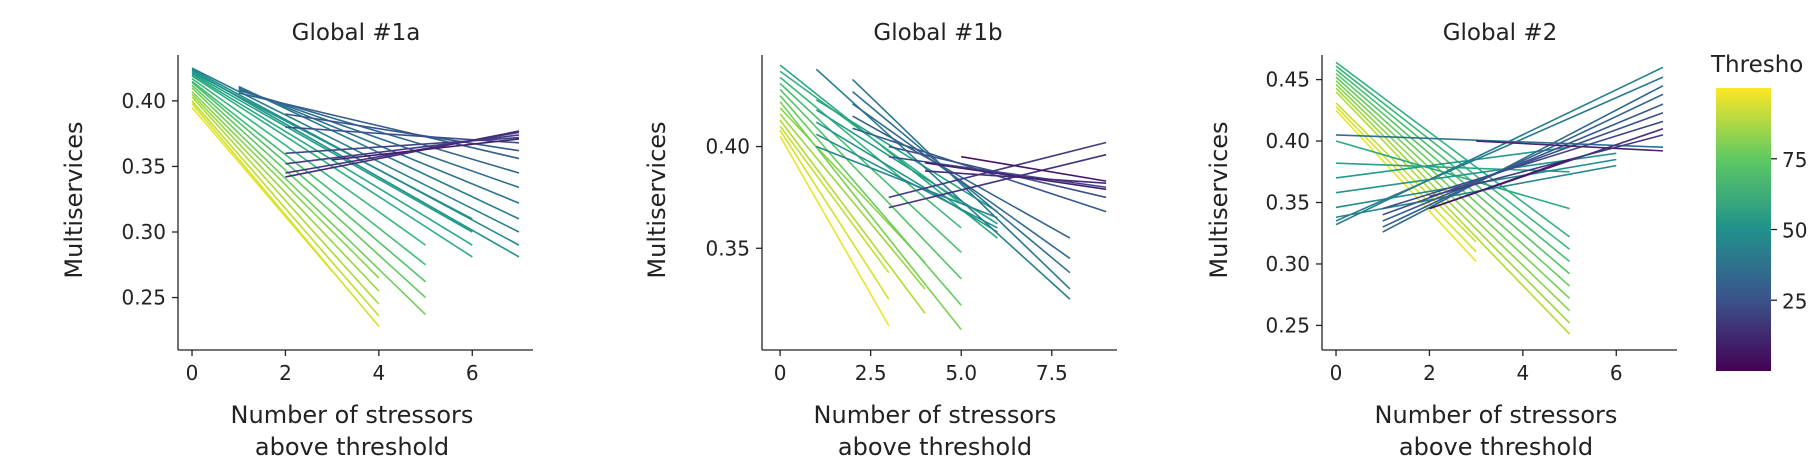  Describe the element at coordinates (871, 373) in the screenshot. I see `x-tick-label: 2.5` at that location.